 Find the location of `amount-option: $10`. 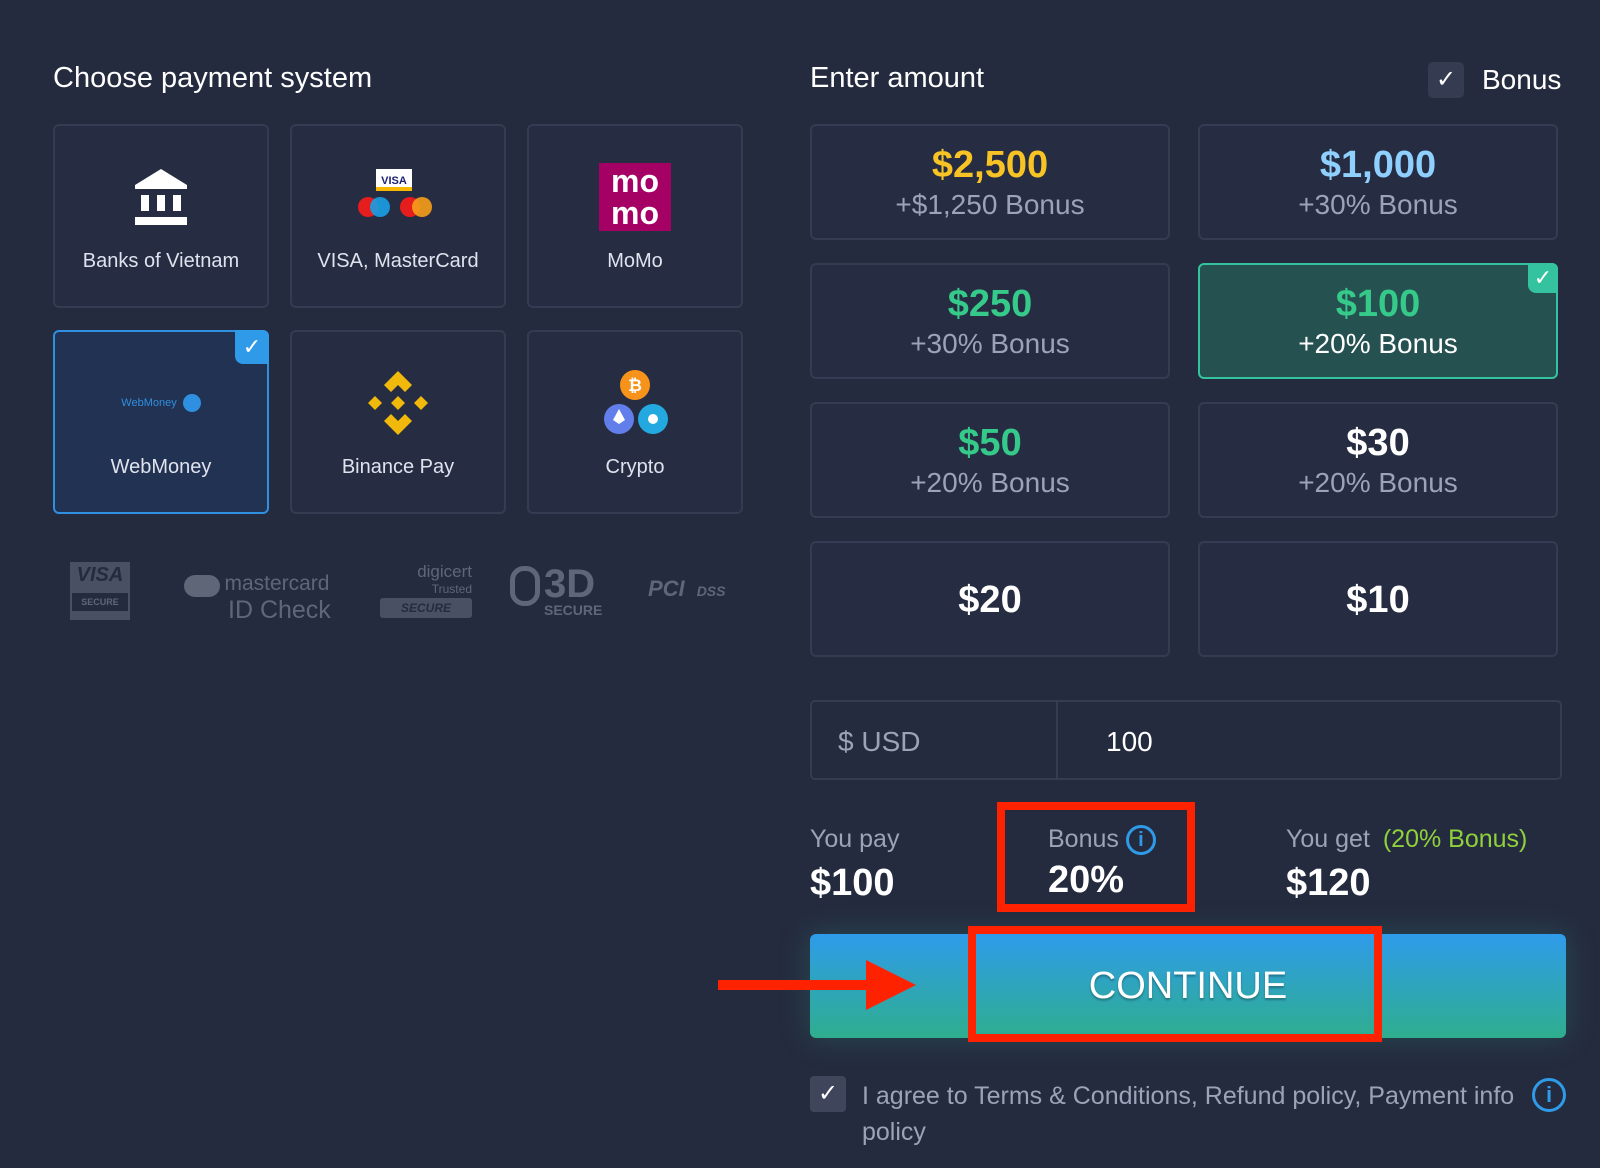

amount-option: $10 is located at coordinates (1378, 599).